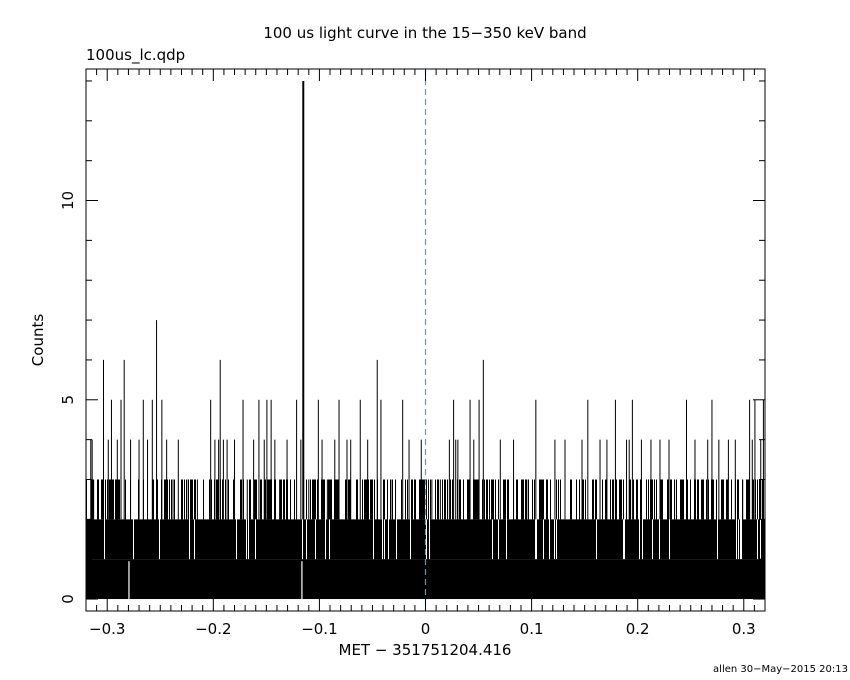 The width and height of the screenshot is (850, 680). I want to click on y-axis-label: Counts, so click(38, 340).